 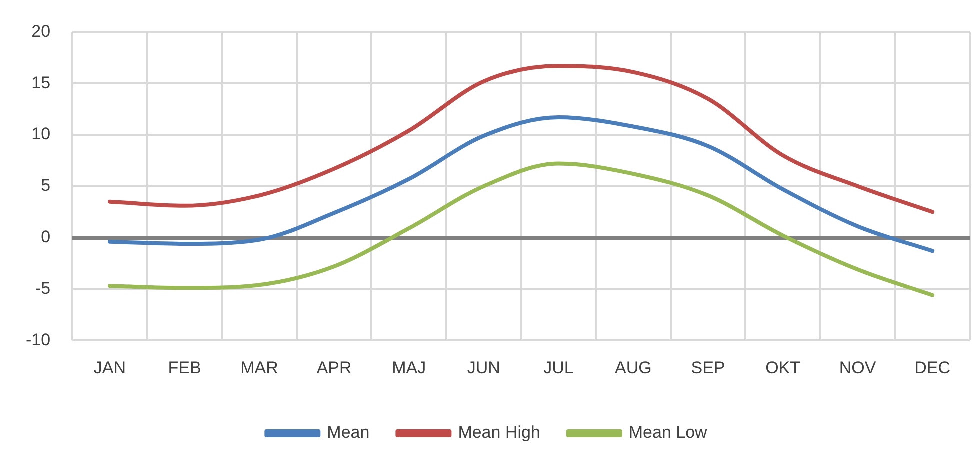 What do you see at coordinates (668, 432) in the screenshot?
I see `legend-label: Mean Low` at bounding box center [668, 432].